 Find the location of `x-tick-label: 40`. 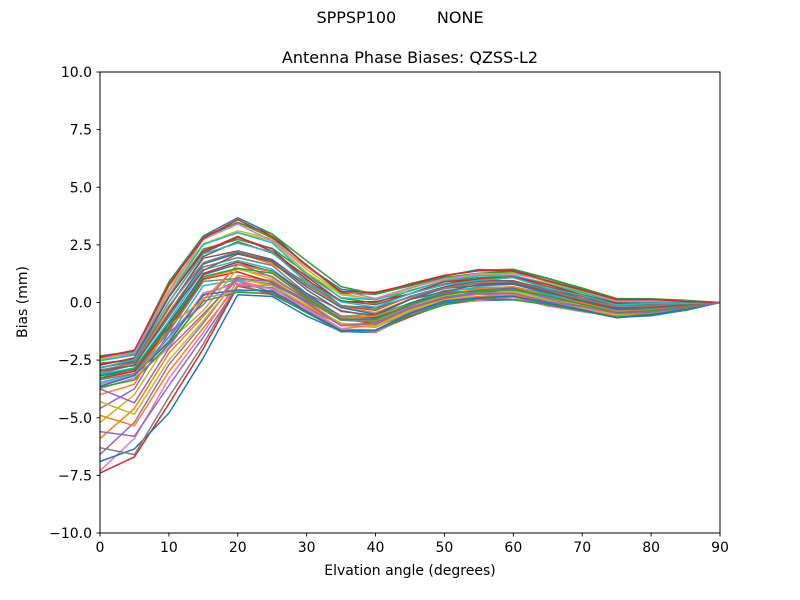

x-tick-label: 40 is located at coordinates (376, 548).